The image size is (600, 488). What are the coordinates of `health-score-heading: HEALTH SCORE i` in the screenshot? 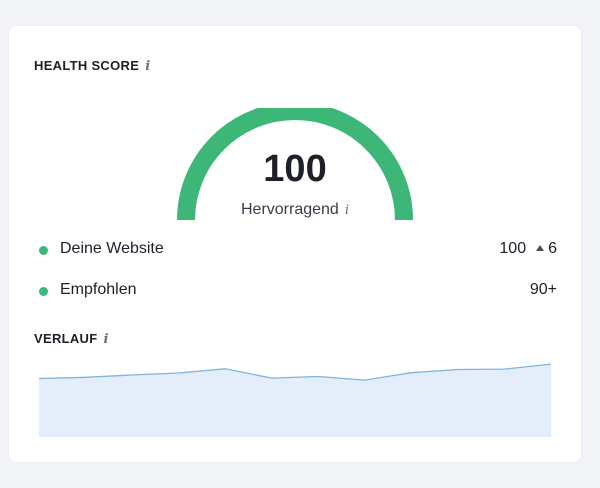 It's located at (92, 66).